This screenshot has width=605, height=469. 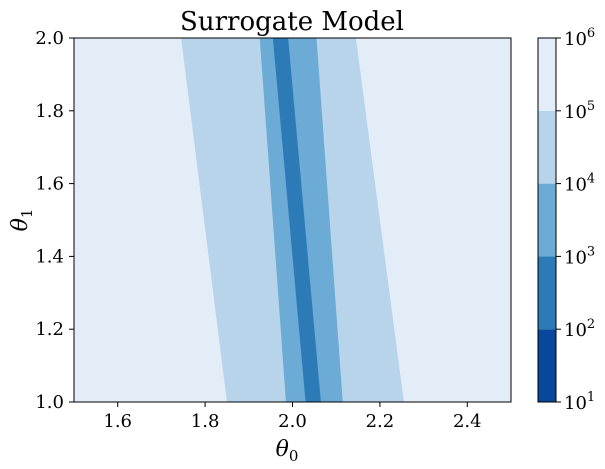 I want to click on colorbar-tick-label: 10⁵, so click(x=579, y=111).